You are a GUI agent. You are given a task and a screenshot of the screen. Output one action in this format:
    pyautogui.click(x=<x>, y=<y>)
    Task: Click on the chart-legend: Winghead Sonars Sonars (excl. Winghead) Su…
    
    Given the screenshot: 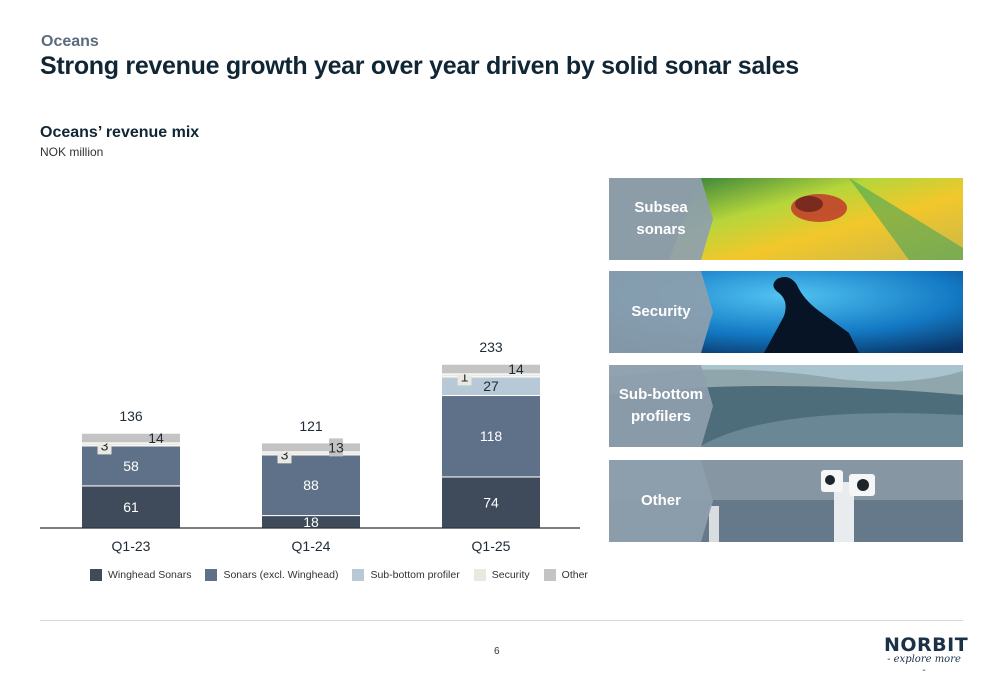 What is the action you would take?
    pyautogui.click(x=339, y=575)
    